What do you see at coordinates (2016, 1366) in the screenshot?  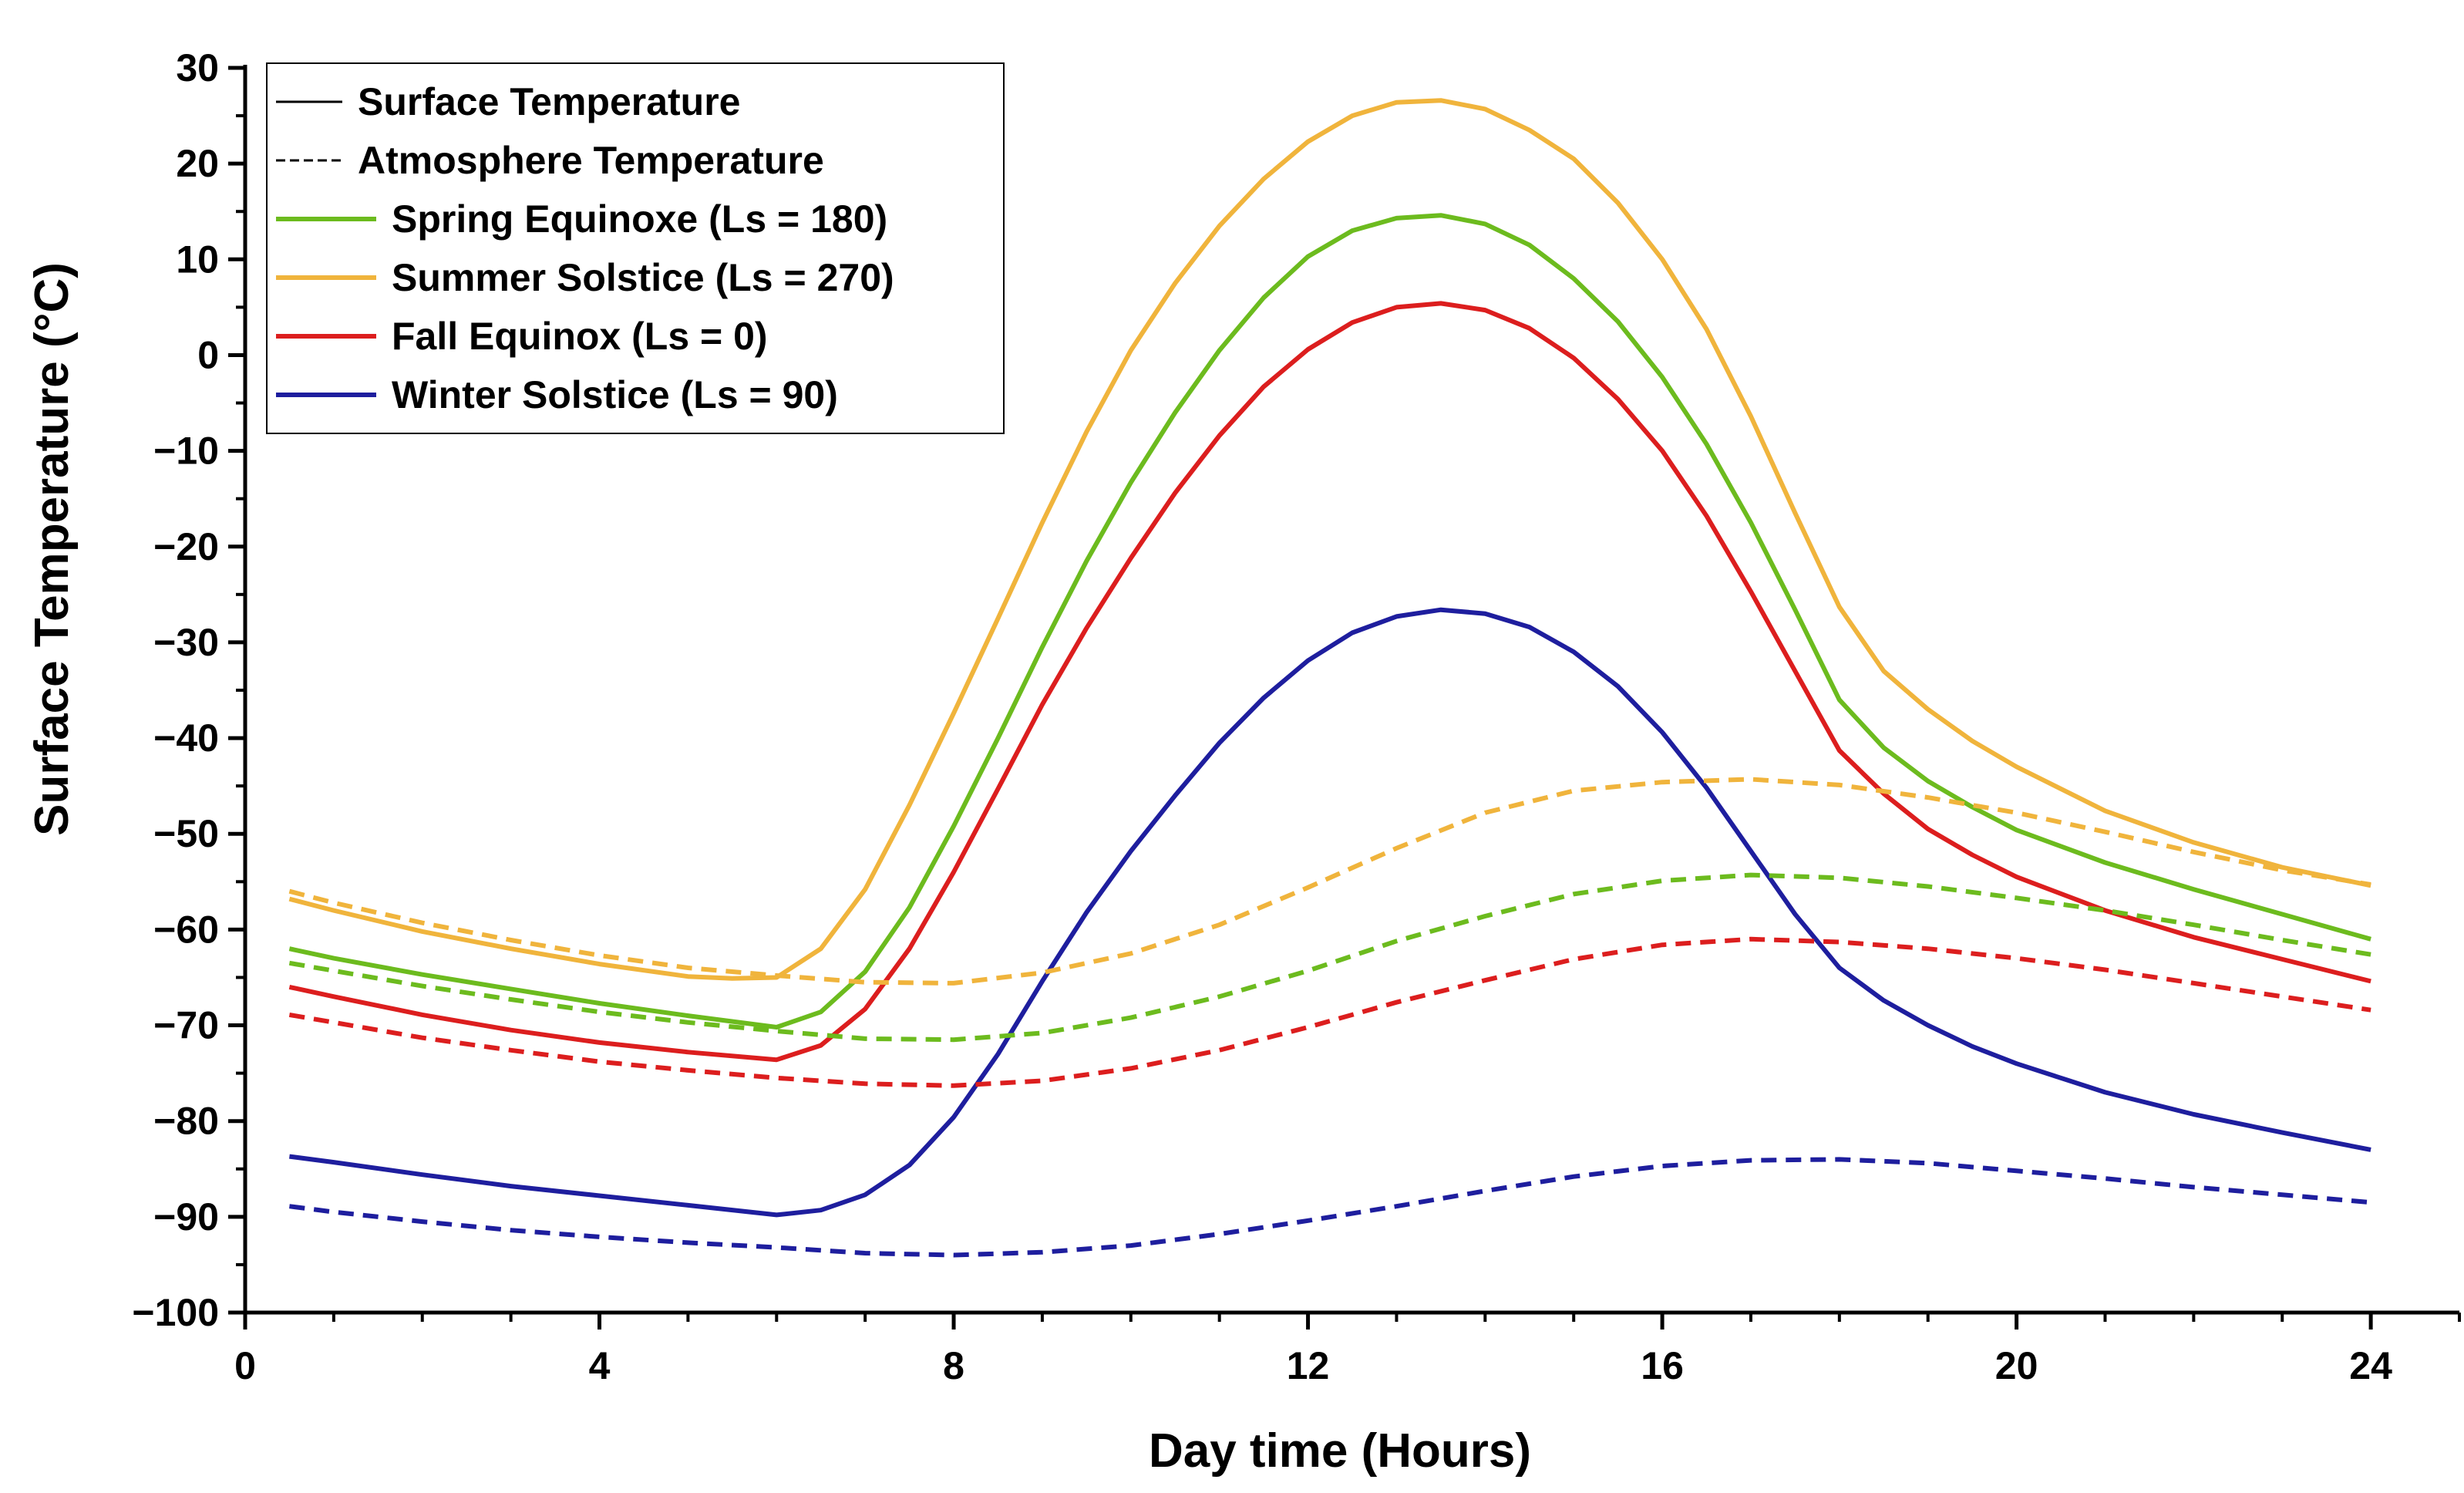 I see `x-tick-label: 20` at bounding box center [2016, 1366].